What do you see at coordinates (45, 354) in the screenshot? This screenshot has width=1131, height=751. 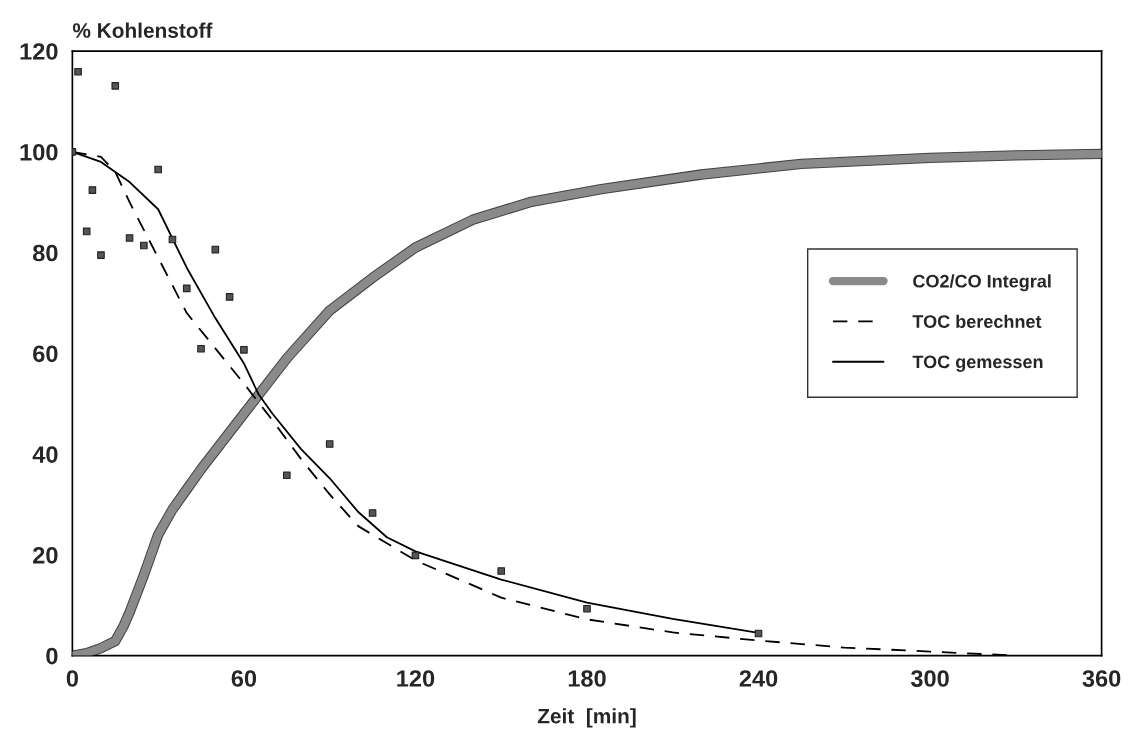 I see `y-tick-label: 60` at bounding box center [45, 354].